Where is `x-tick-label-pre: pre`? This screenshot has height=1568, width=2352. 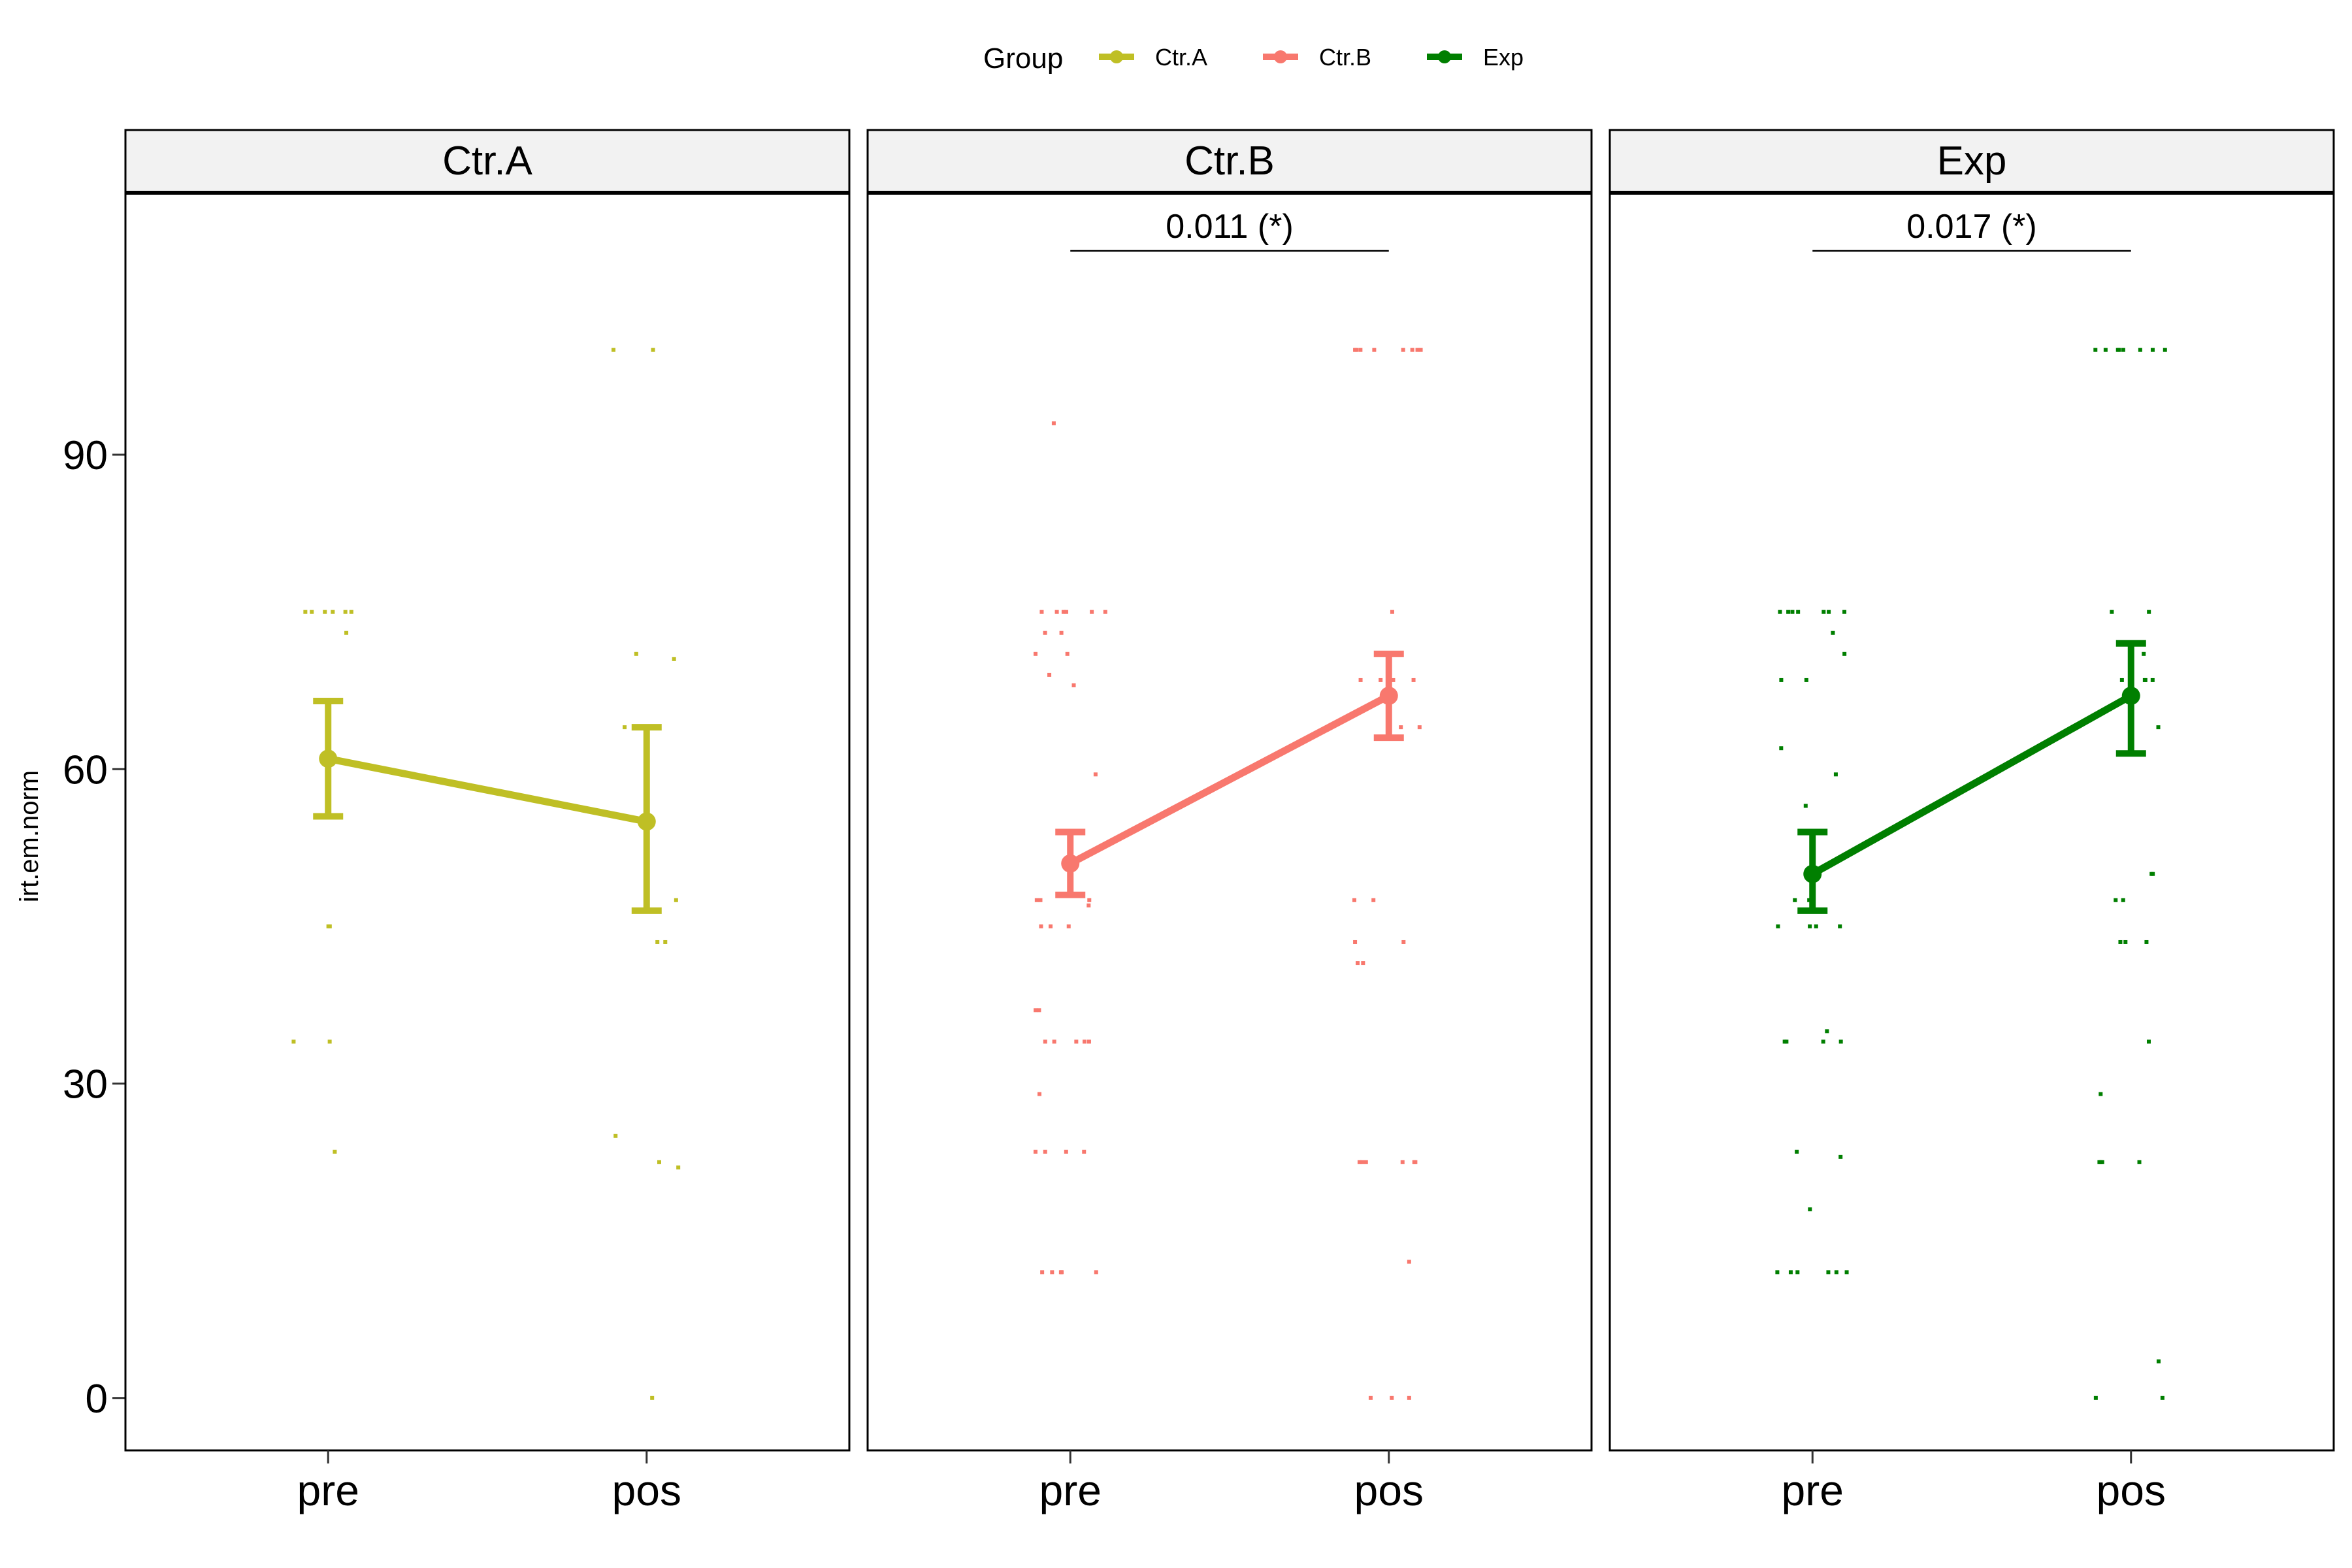 x-tick-label-pre: pre is located at coordinates (328, 1490).